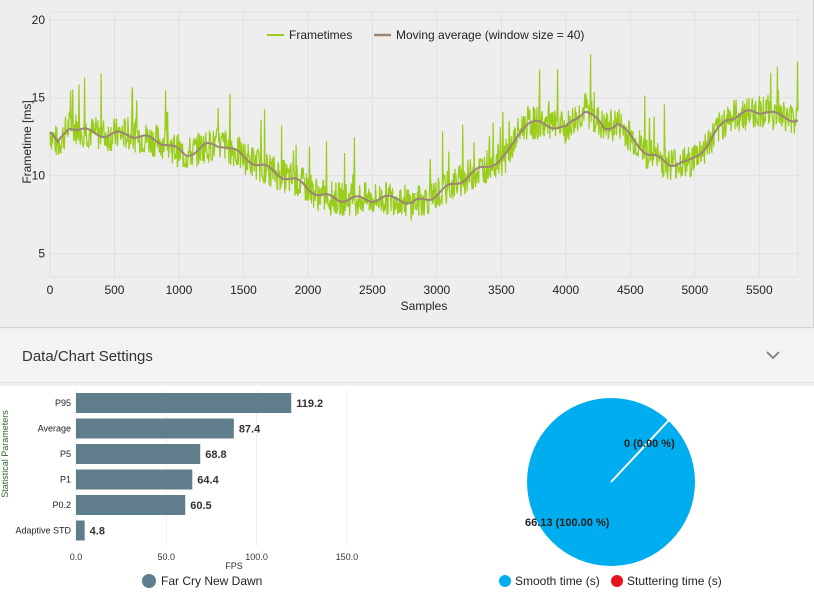 The image size is (814, 597). Describe the element at coordinates (566, 290) in the screenshot. I see `x-tick-label: 4000` at that location.